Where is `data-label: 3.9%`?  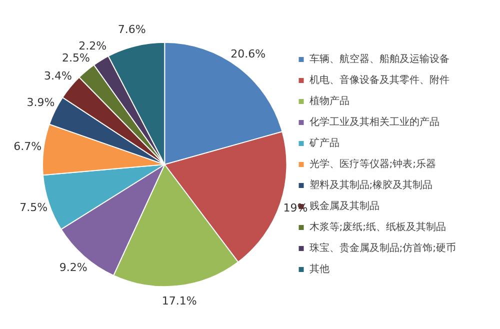 data-label: 3.9% is located at coordinates (40, 103).